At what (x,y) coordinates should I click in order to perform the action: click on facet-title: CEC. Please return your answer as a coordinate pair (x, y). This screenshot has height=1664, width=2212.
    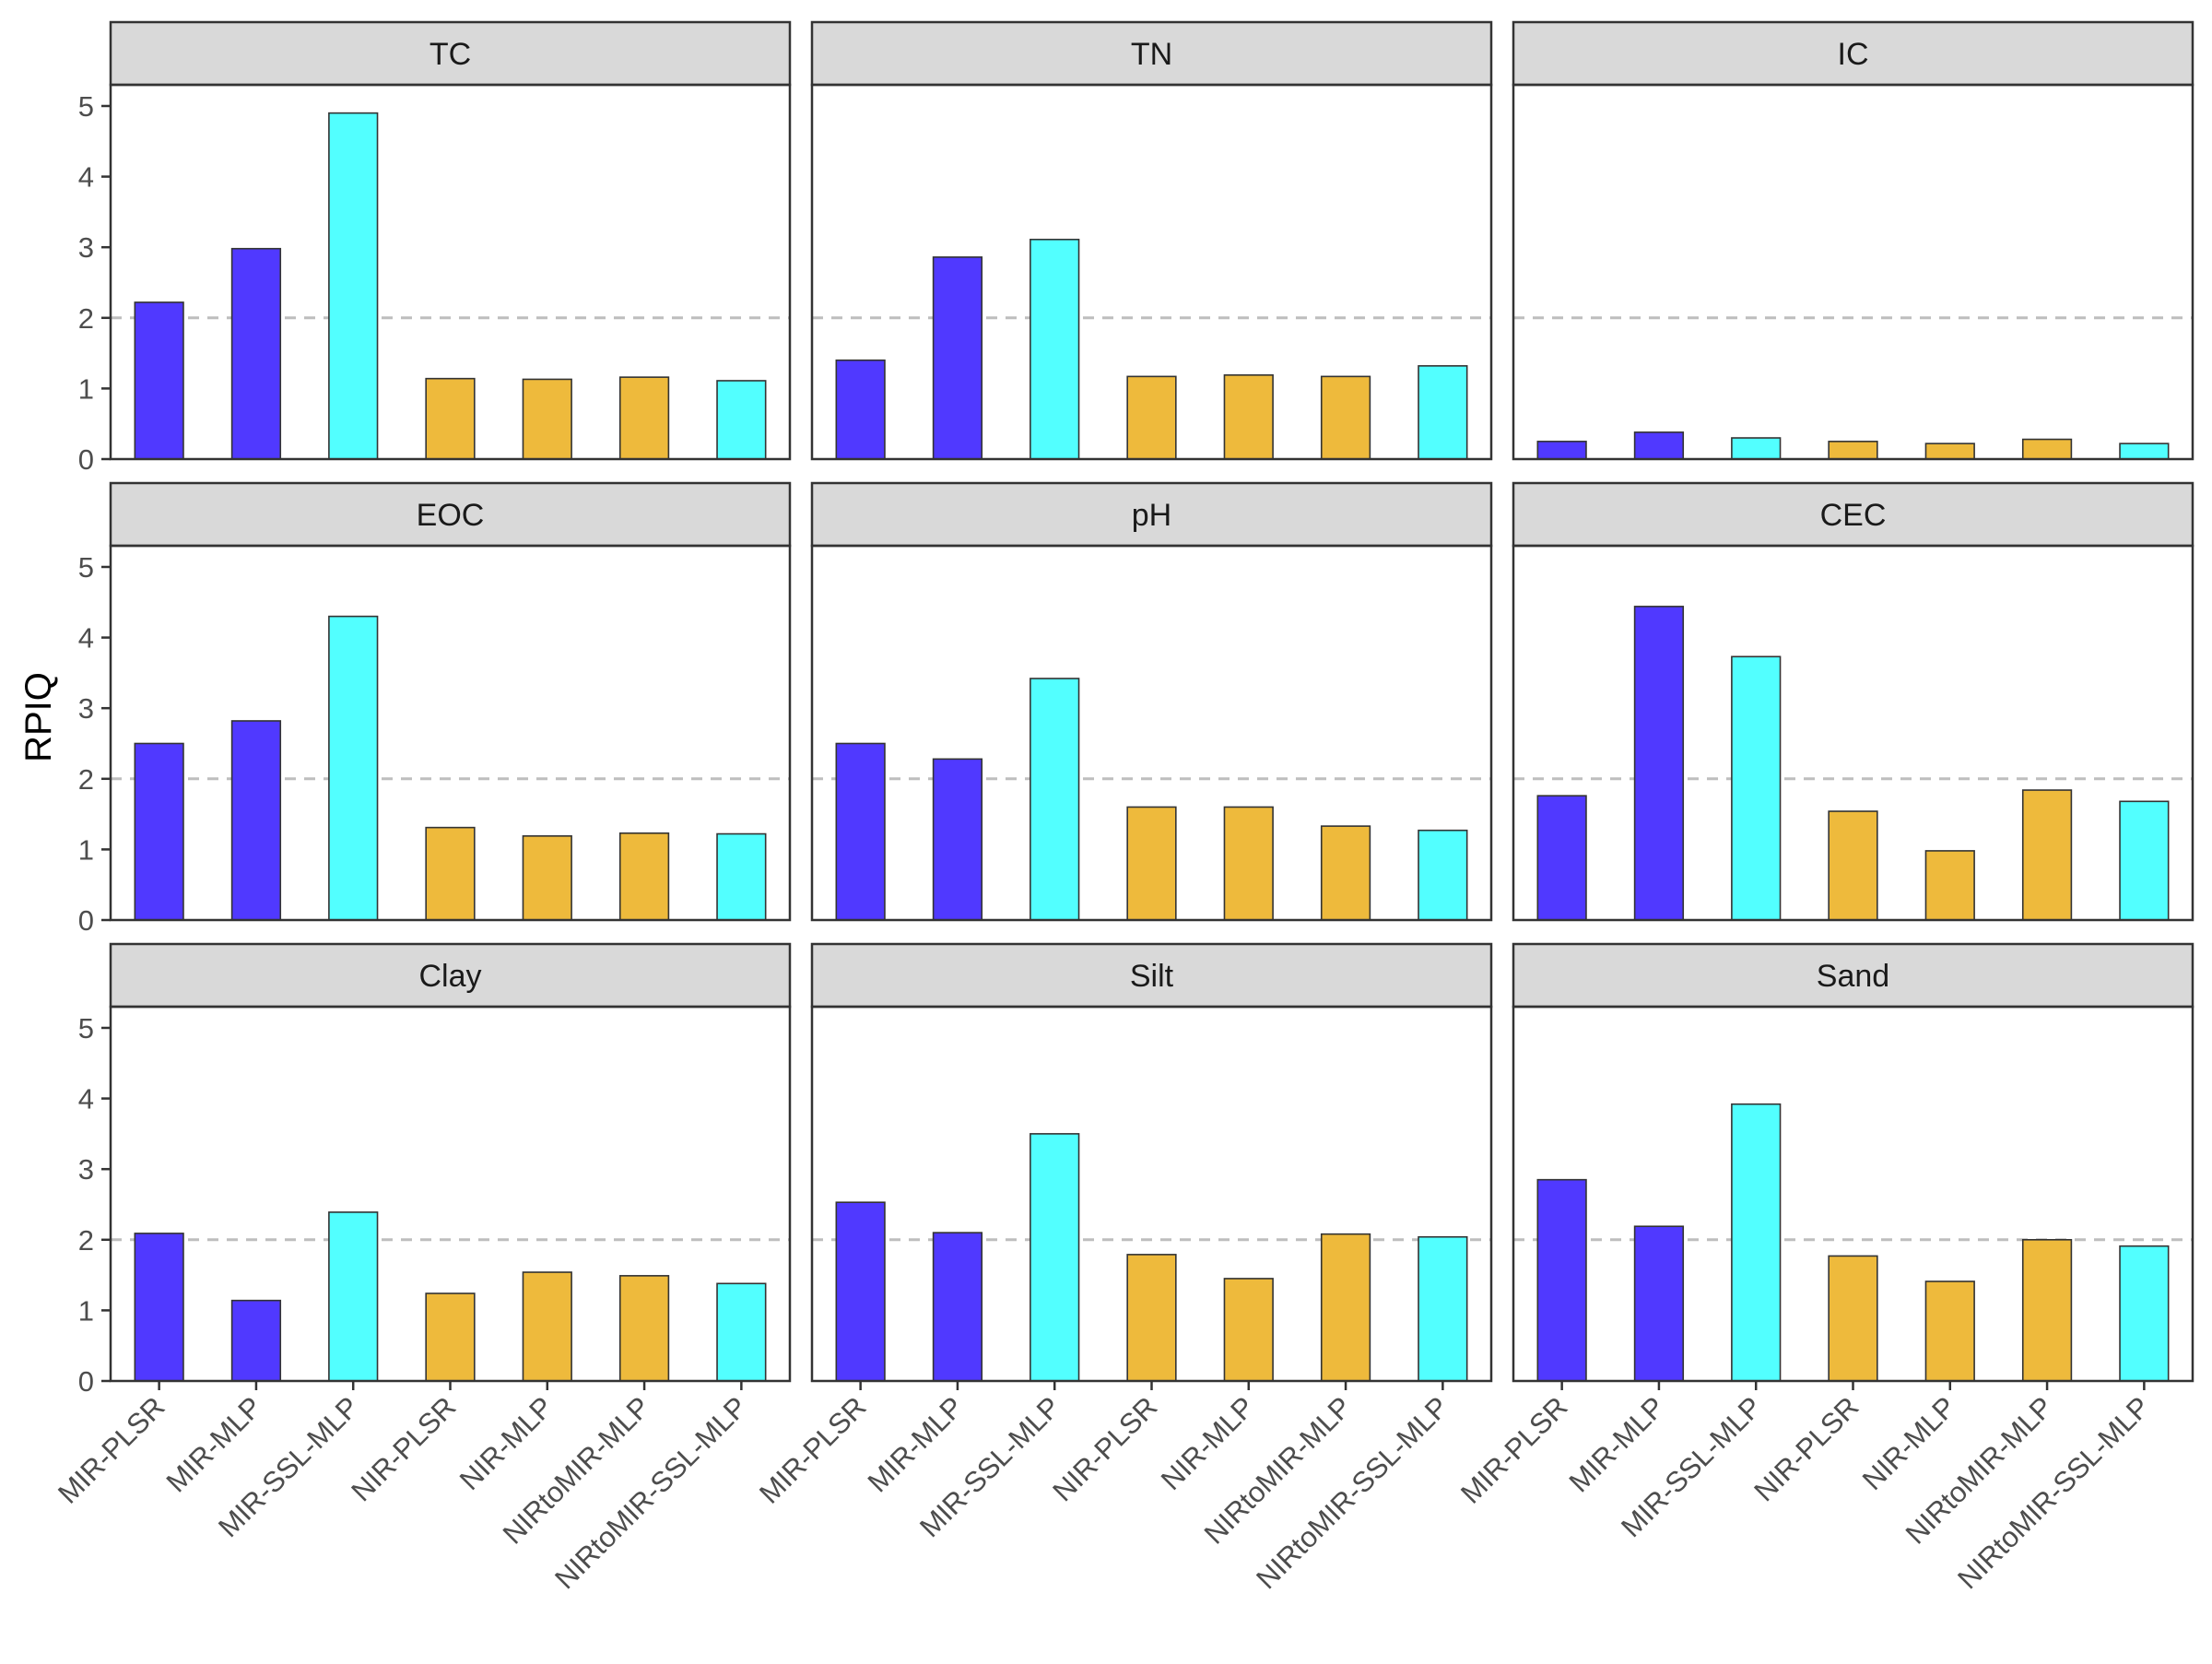
    Looking at the image, I should click on (1853, 515).